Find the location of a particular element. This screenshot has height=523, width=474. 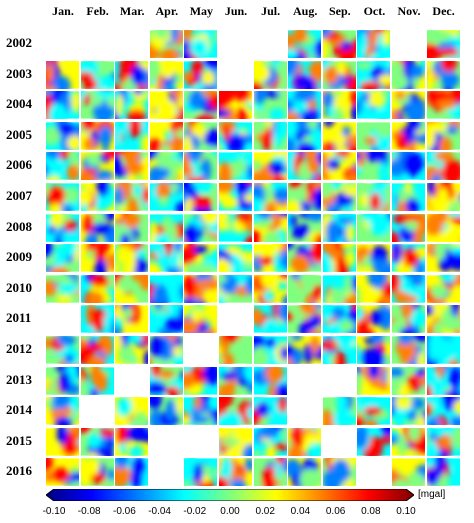

month-label: Sep. is located at coordinates (339, 11).